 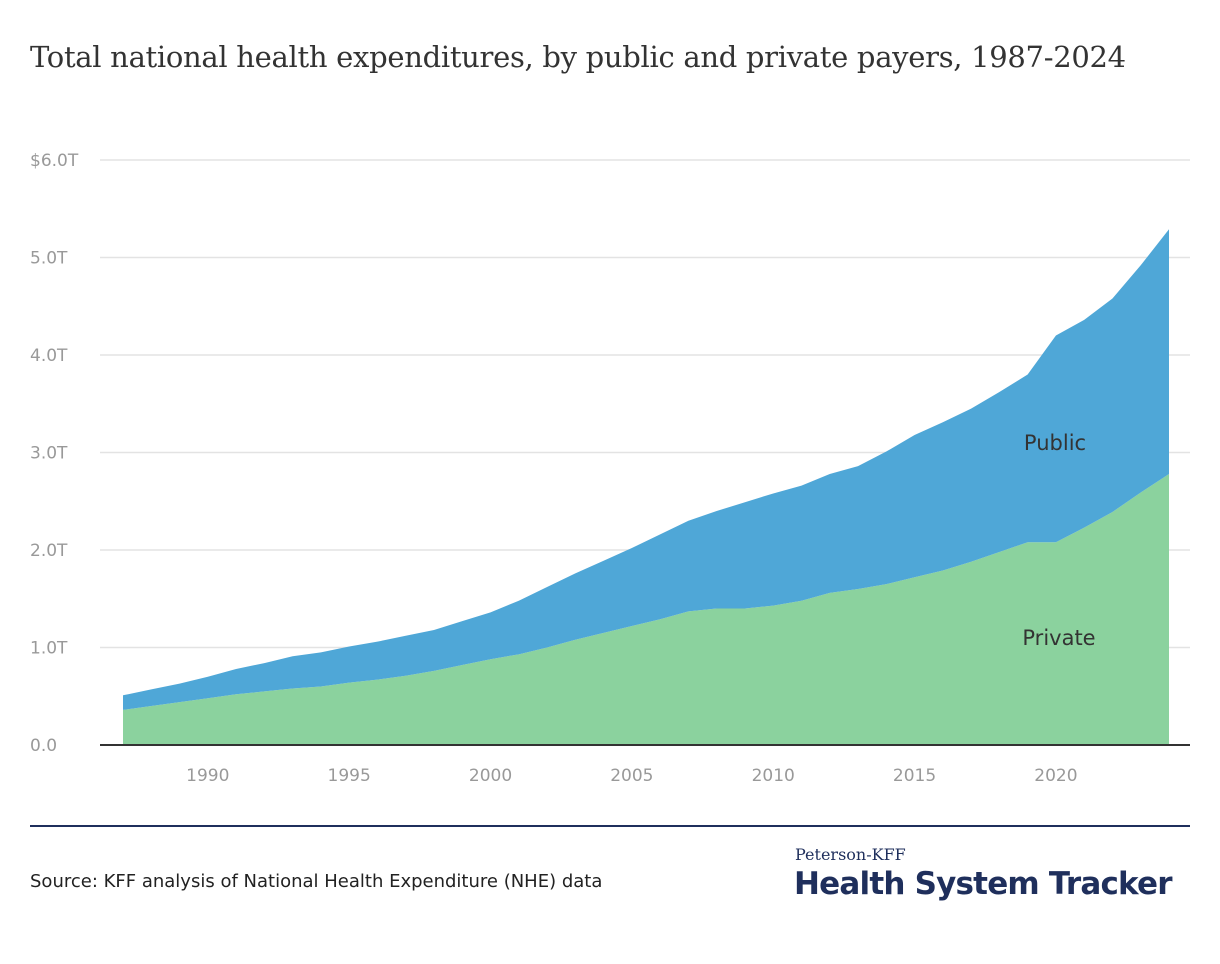 I want to click on footer-divider, so click(x=610, y=826).